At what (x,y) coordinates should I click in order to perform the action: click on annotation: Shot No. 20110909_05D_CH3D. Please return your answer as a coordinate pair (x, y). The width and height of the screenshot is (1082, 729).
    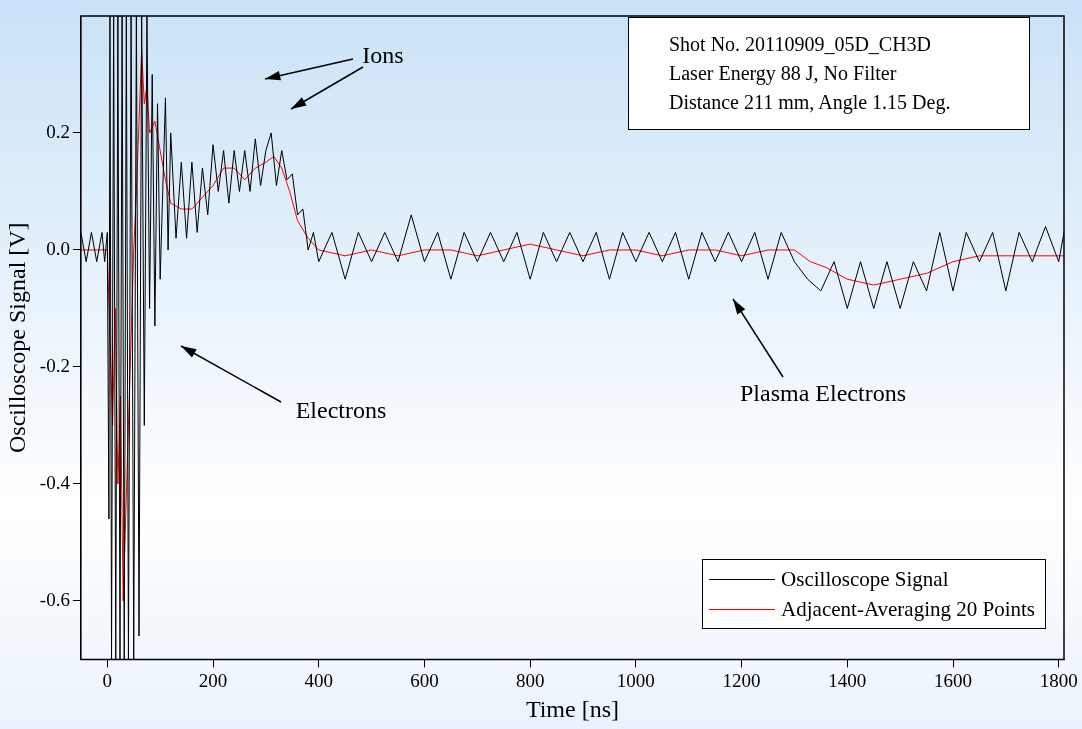
    Looking at the image, I should click on (801, 44).